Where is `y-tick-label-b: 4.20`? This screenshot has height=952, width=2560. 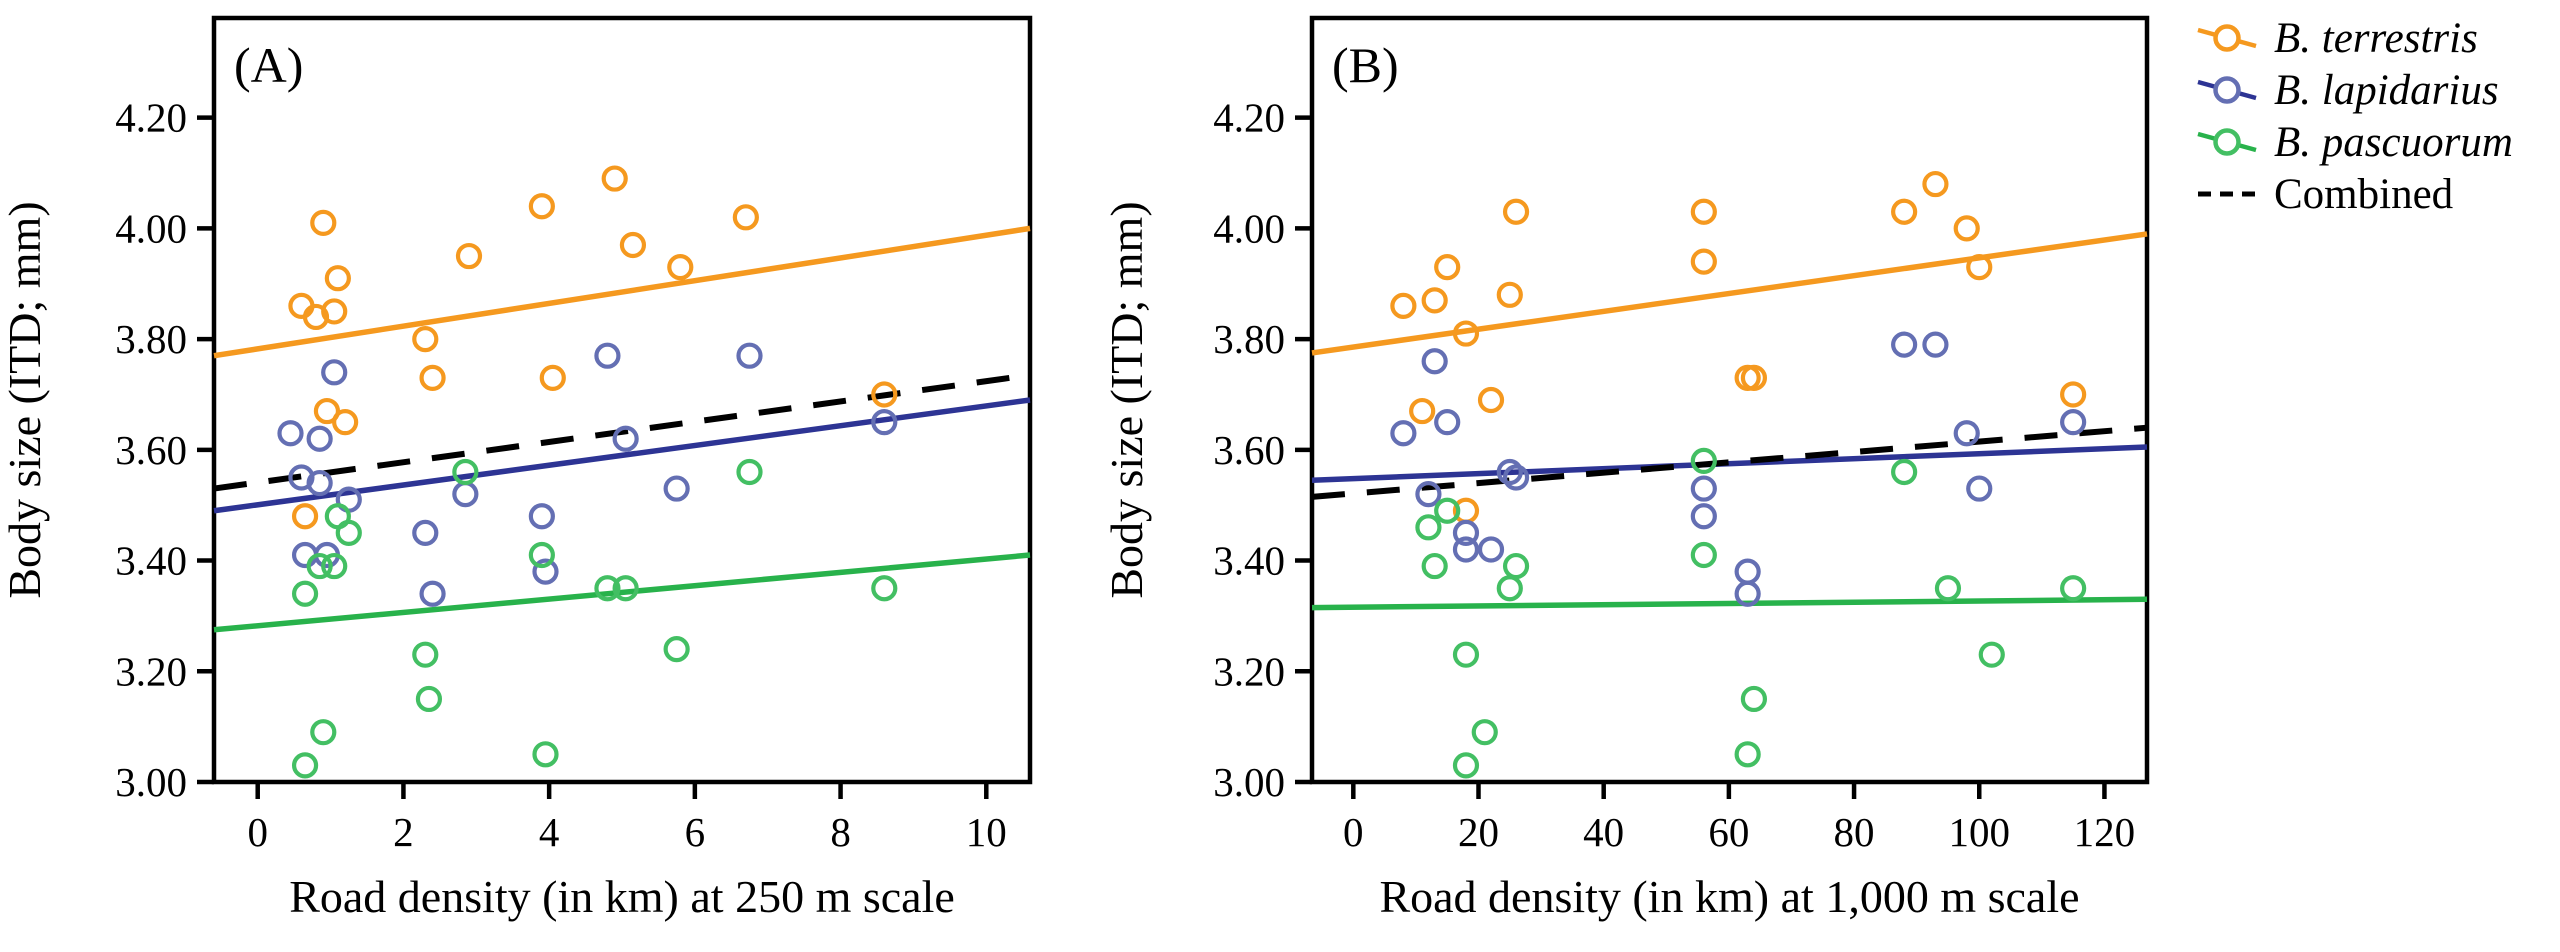
y-tick-label-b: 4.20 is located at coordinates (1249, 118).